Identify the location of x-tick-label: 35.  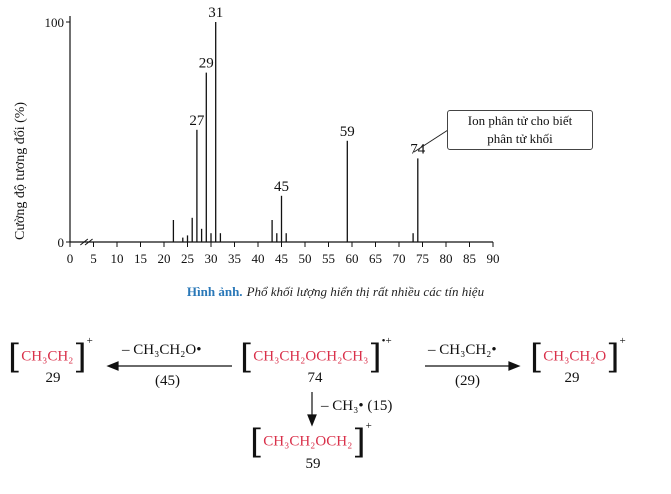
(234, 258).